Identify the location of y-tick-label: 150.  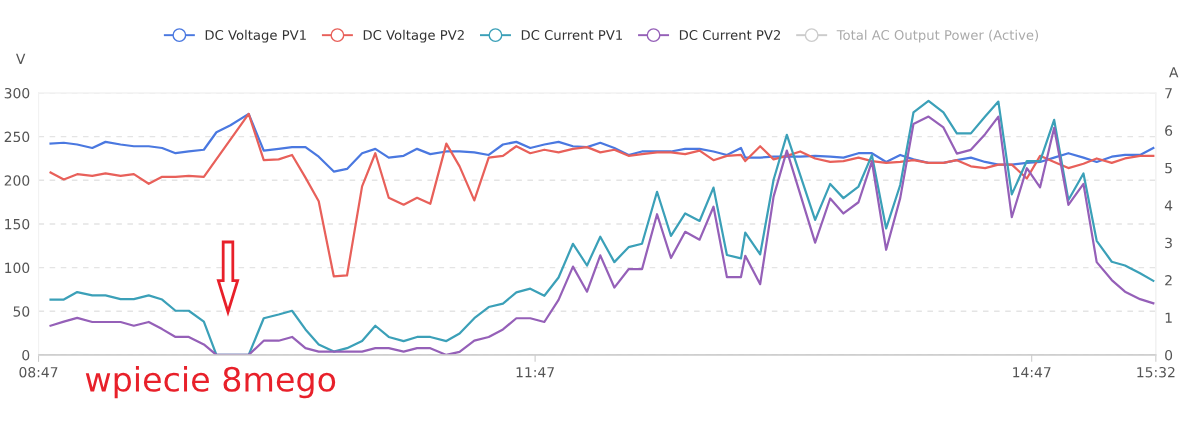
(17, 224).